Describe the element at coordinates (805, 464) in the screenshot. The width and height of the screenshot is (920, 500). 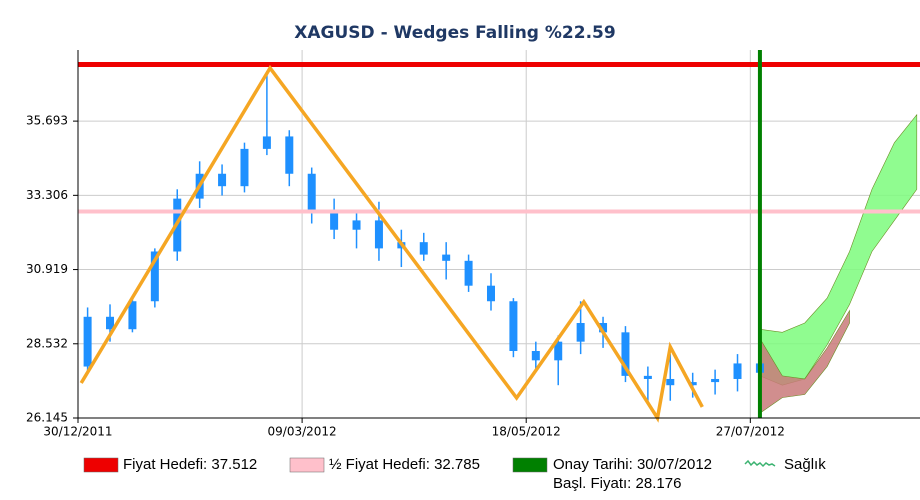
I see `legend-label: Sağlık` at that location.